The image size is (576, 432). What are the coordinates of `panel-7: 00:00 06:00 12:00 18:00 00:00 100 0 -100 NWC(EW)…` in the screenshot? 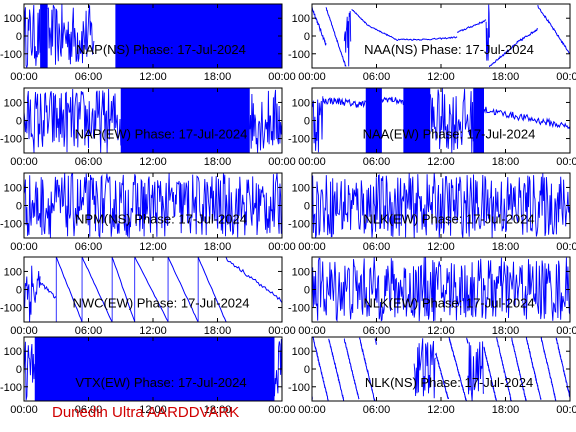 It's located at (148, 296).